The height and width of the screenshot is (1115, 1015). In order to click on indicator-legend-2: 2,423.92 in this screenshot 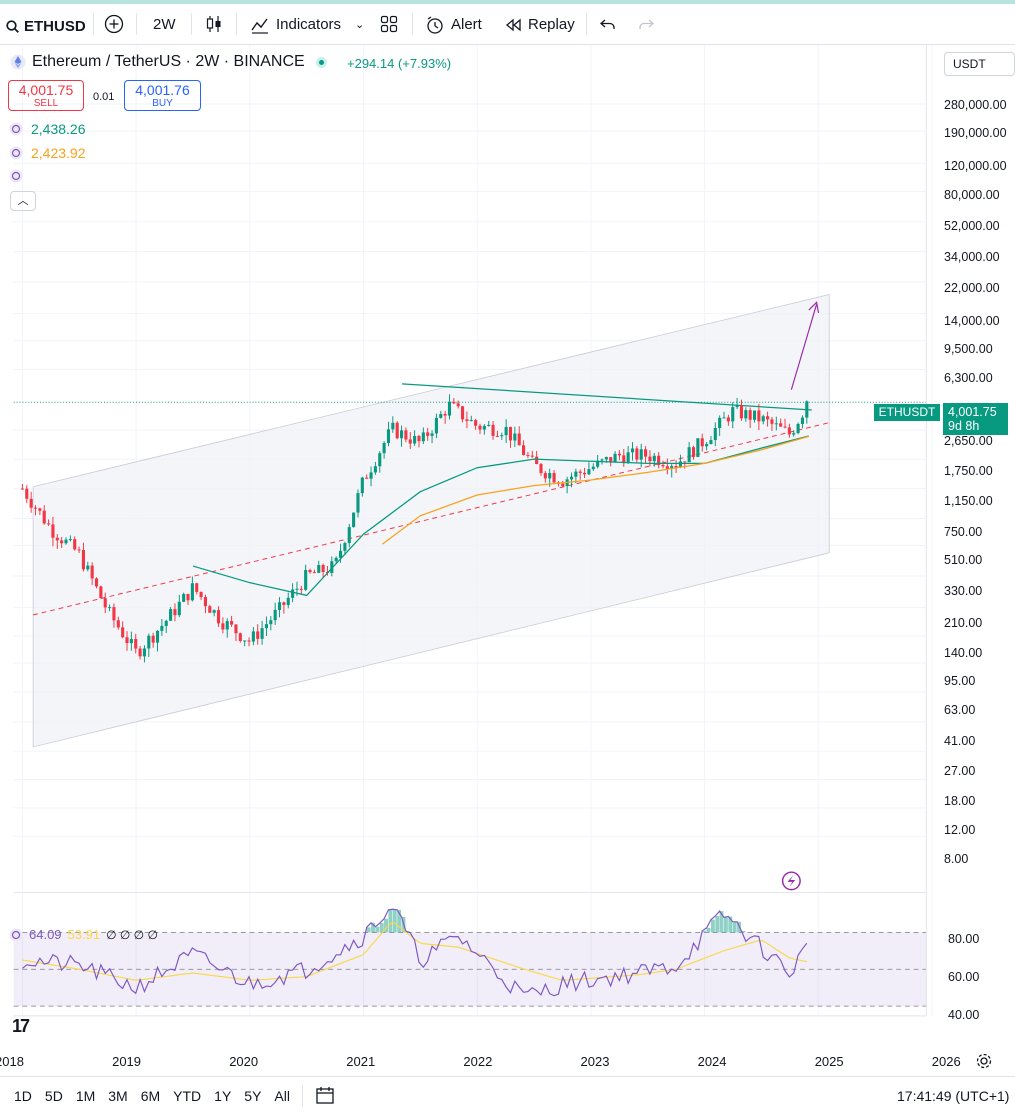, I will do `click(47, 153)`.